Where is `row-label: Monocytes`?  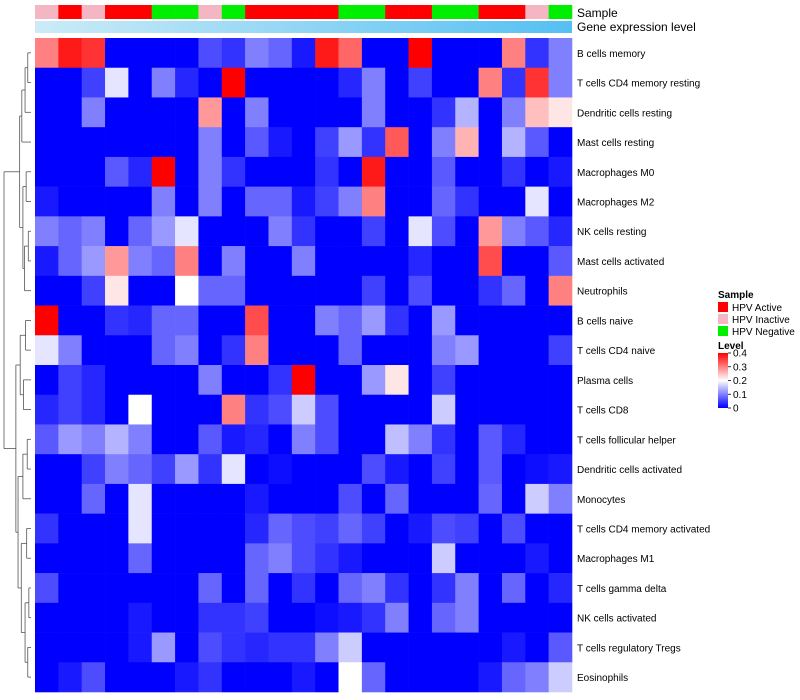
row-label: Monocytes is located at coordinates (601, 500).